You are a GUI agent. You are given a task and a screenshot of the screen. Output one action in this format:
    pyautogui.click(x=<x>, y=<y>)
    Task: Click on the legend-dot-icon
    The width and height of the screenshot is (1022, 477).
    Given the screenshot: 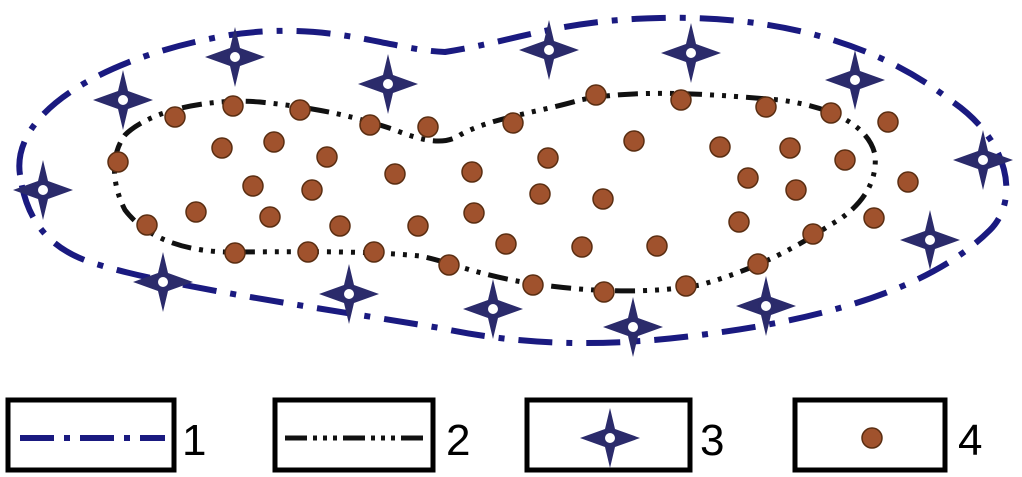 What is the action you would take?
    pyautogui.click(x=872, y=438)
    